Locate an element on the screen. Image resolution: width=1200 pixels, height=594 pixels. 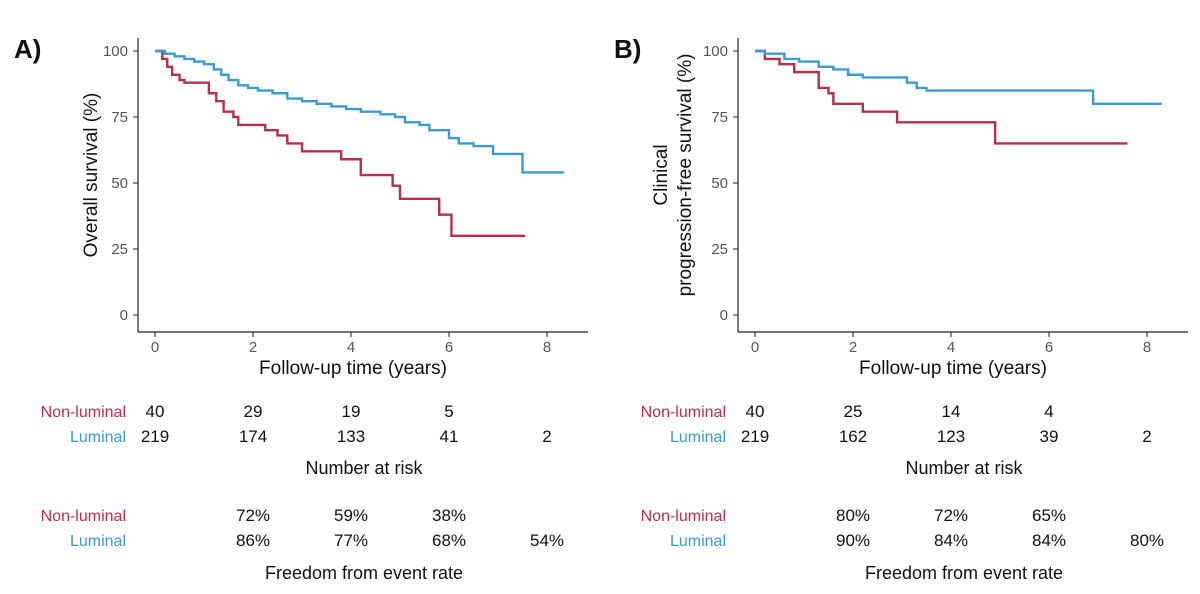
at-risk-cell: 29 is located at coordinates (253, 411).